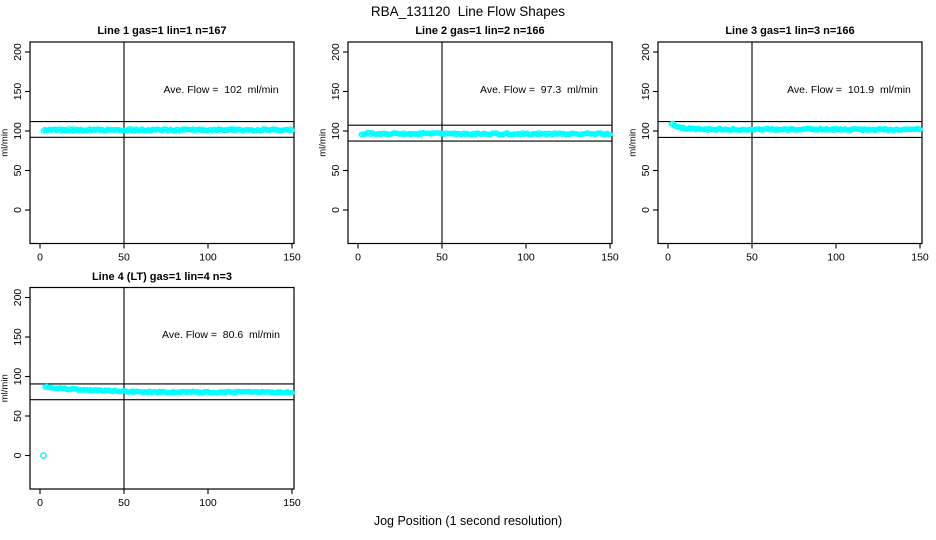 Image resolution: width=936 pixels, height=540 pixels. I want to click on panel-4-title: Line 4 (LT) gas=1 lin=4 n=3, so click(162, 277).